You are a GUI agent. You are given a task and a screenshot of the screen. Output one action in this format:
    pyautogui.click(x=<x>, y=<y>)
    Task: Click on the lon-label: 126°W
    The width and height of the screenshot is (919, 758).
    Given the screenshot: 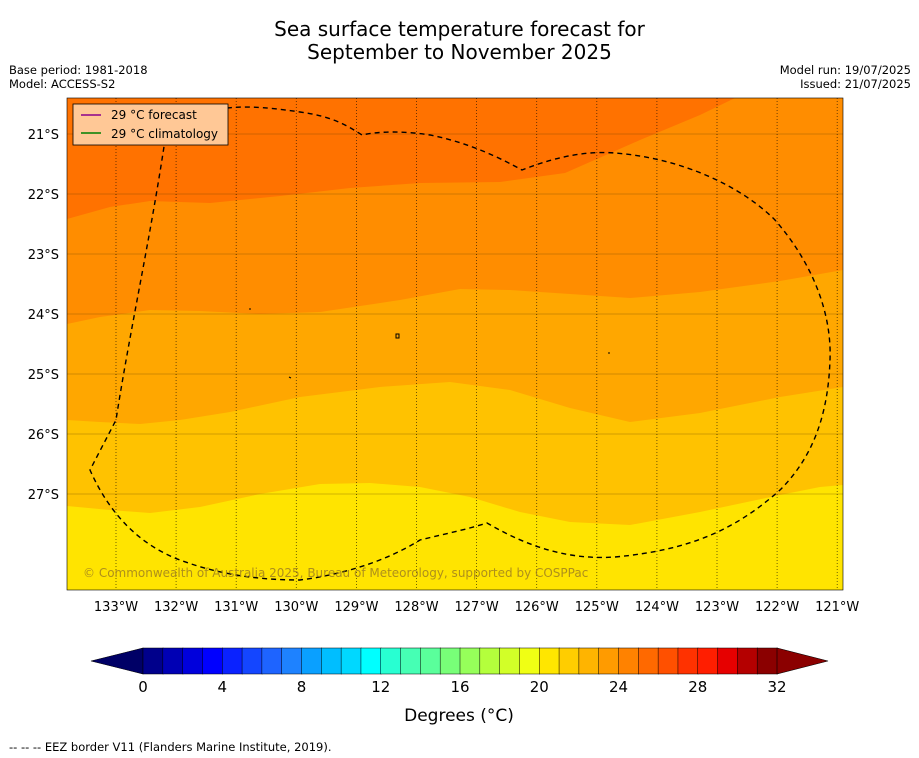 What is the action you would take?
    pyautogui.click(x=537, y=607)
    